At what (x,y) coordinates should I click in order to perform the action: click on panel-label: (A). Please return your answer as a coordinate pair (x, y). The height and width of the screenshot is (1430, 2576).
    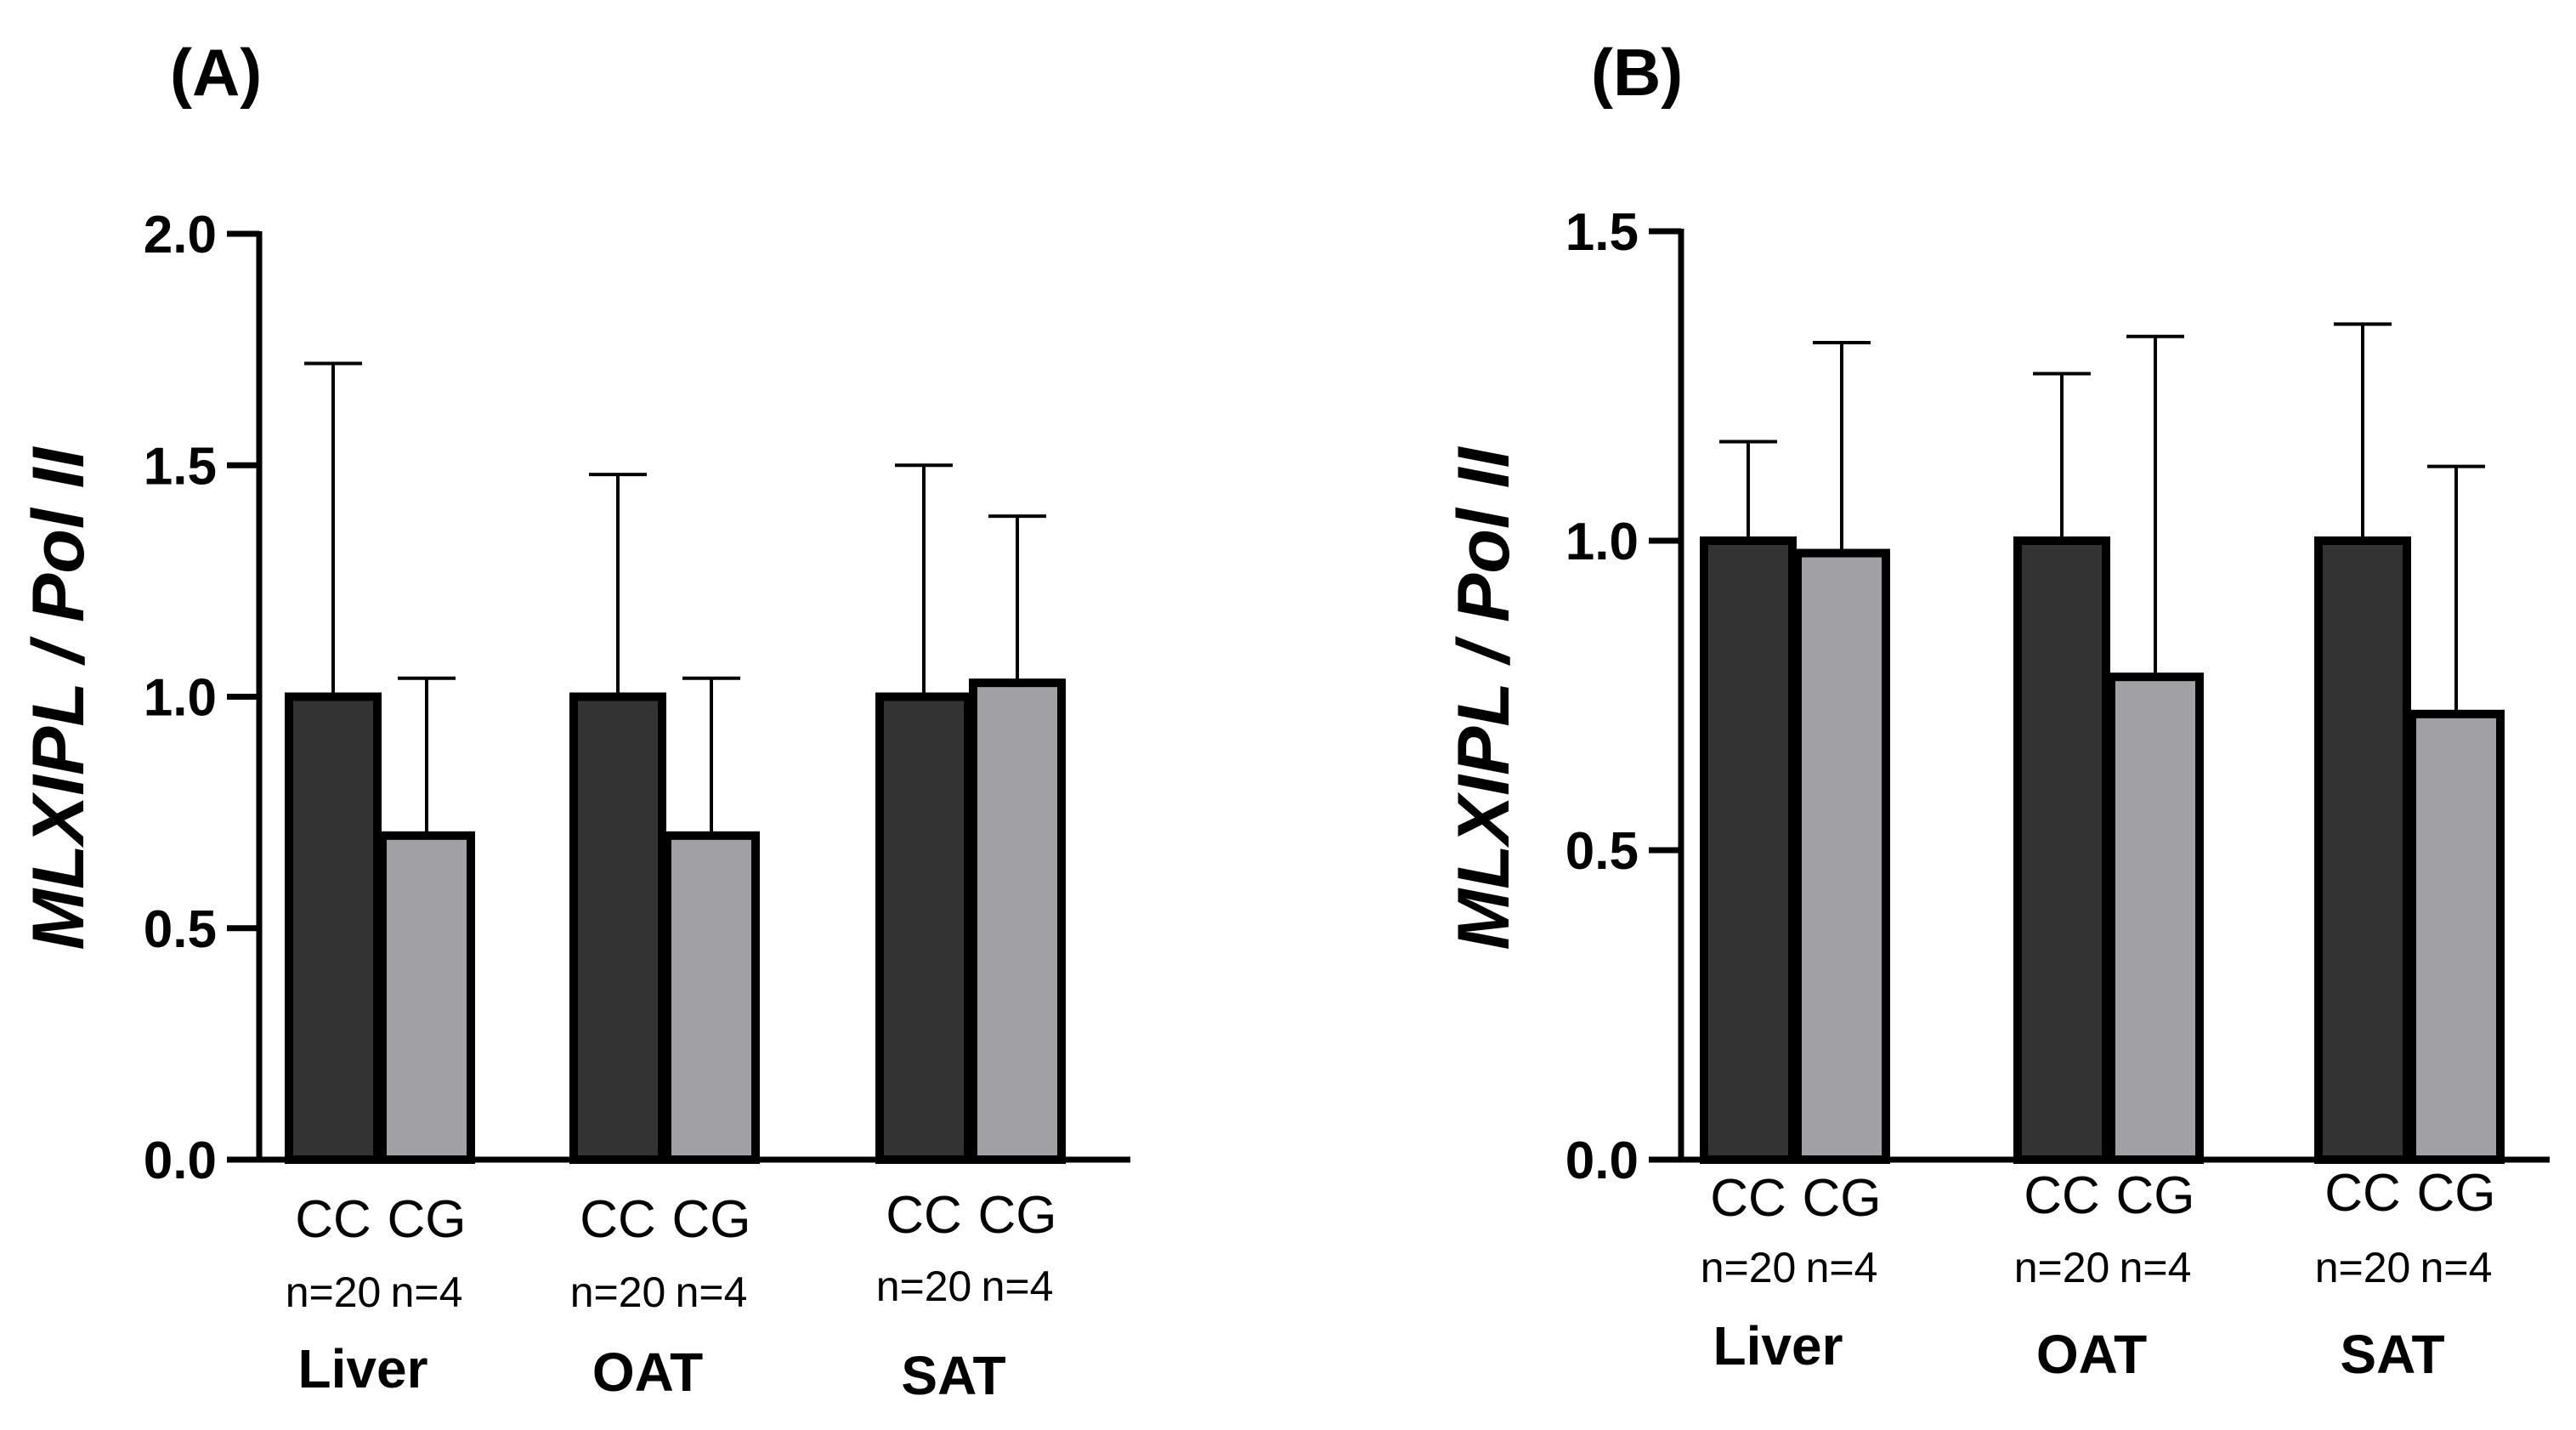
    Looking at the image, I should click on (216, 72).